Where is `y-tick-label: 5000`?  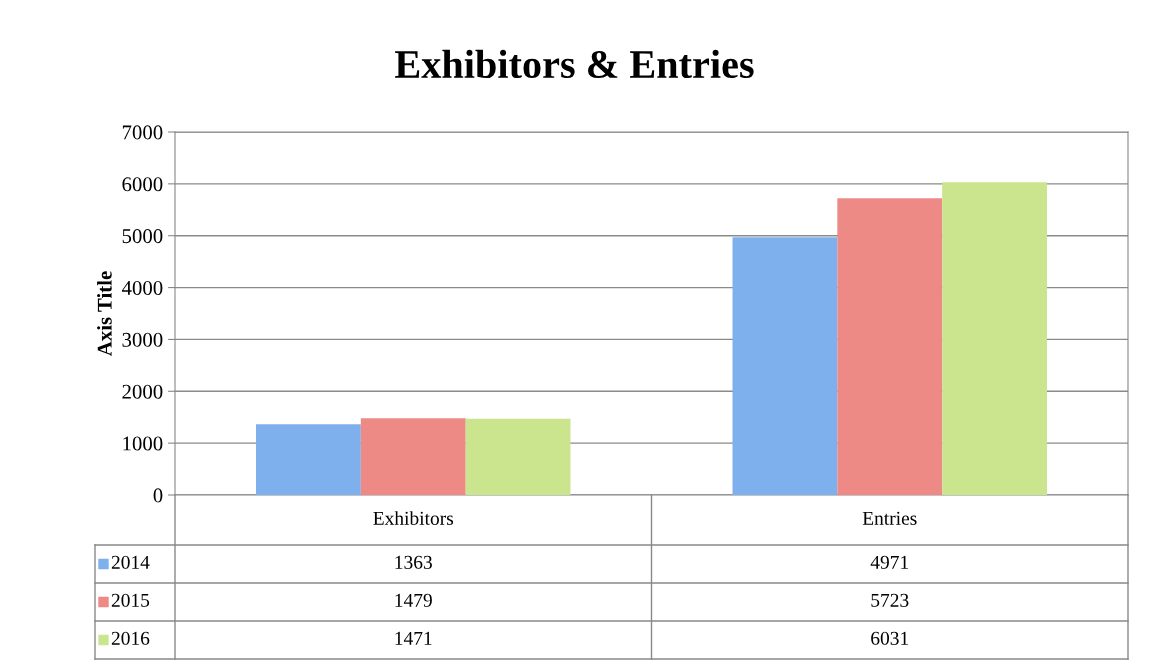 y-tick-label: 5000 is located at coordinates (142, 236).